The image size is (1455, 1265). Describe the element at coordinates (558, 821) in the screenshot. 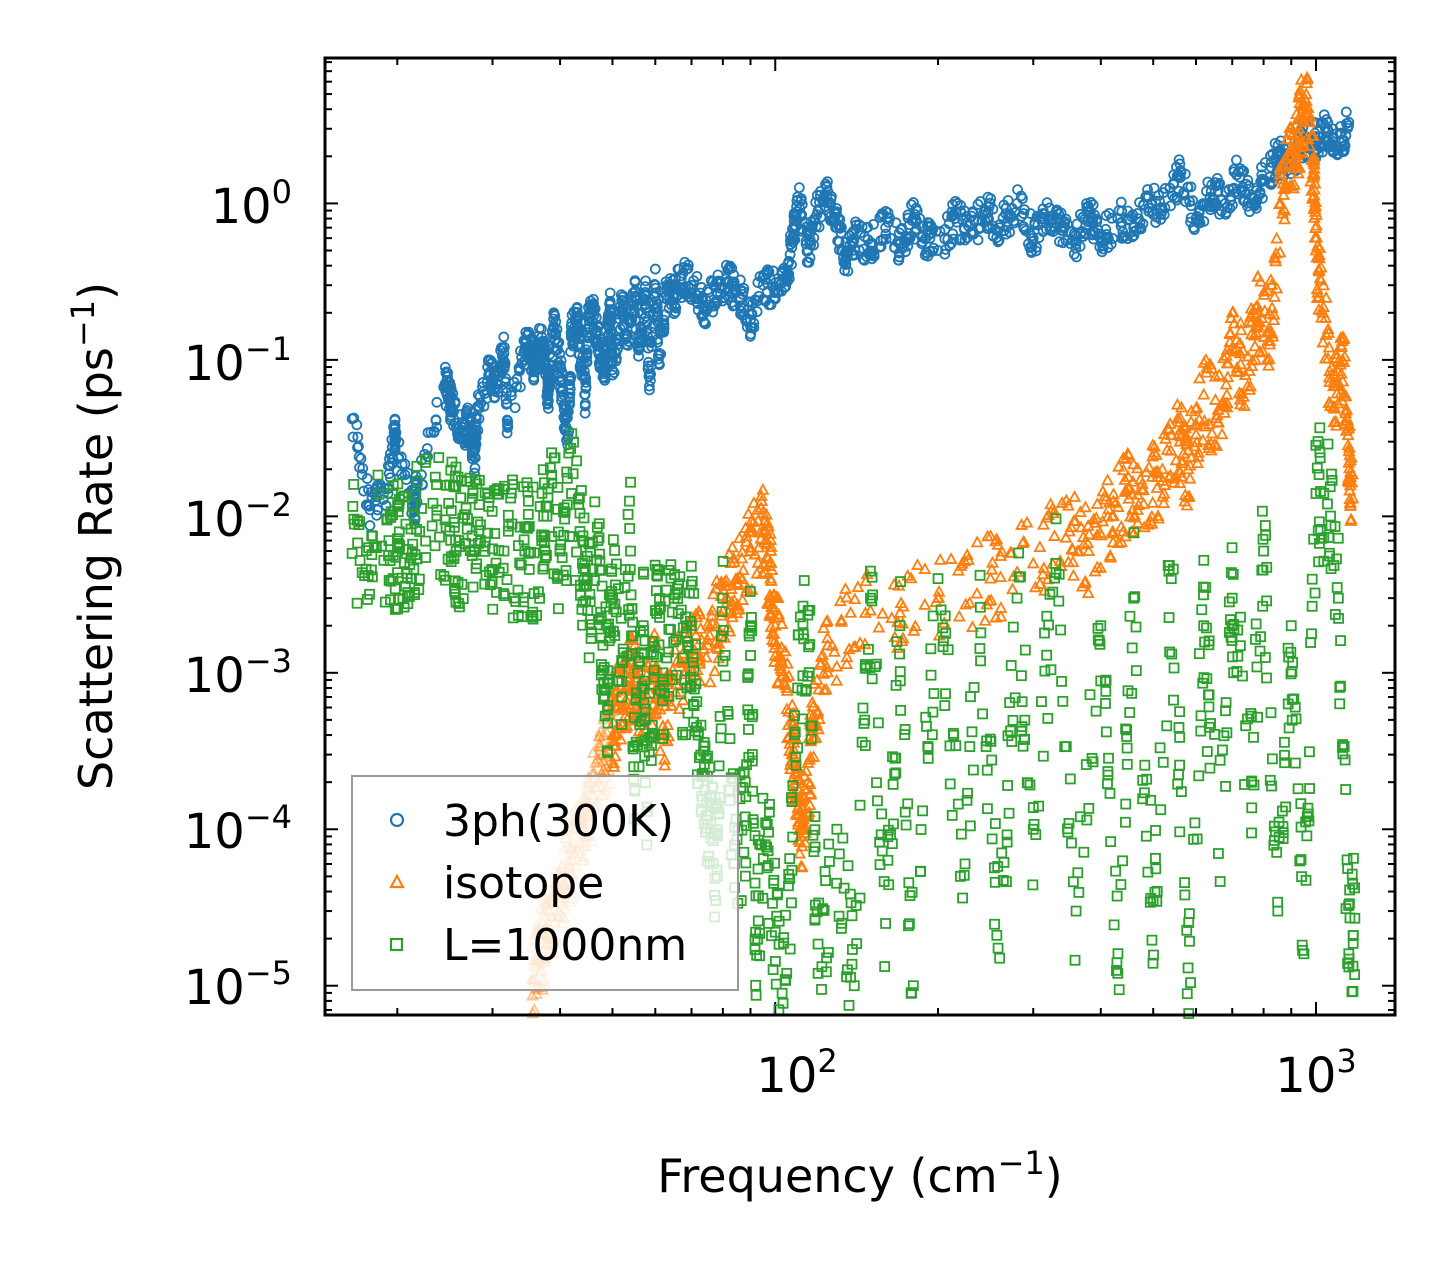

I see `legend-label-3ph: 3ph(300K)` at that location.